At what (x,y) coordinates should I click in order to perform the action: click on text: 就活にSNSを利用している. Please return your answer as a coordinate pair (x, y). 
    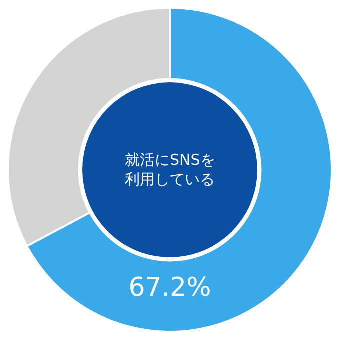
    Looking at the image, I should click on (170, 169).